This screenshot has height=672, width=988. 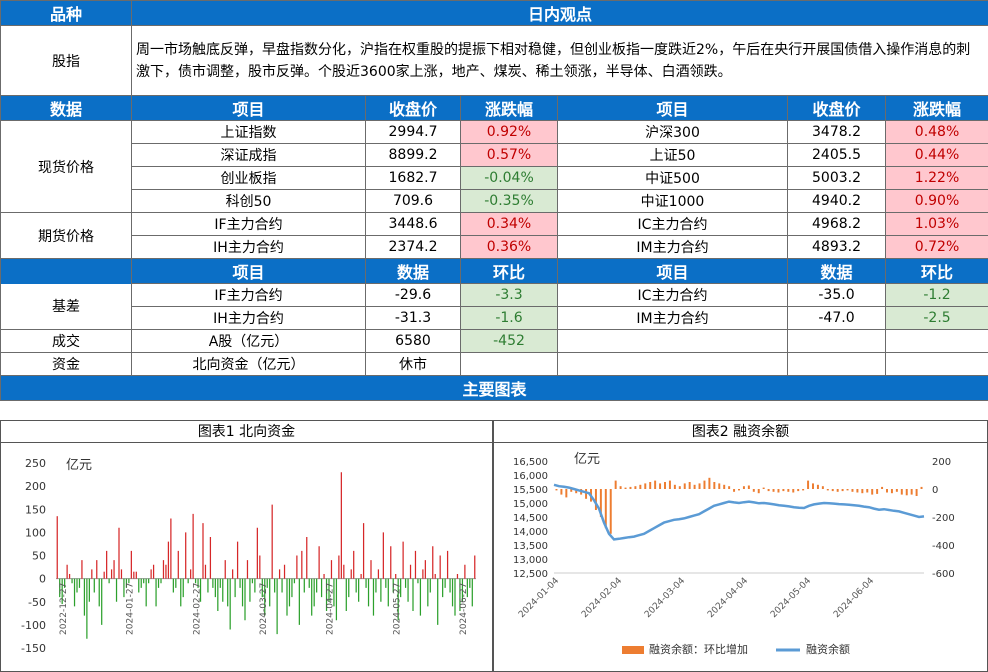 What do you see at coordinates (413, 364) in the screenshot?
I see `capital-value: 休市` at bounding box center [413, 364].